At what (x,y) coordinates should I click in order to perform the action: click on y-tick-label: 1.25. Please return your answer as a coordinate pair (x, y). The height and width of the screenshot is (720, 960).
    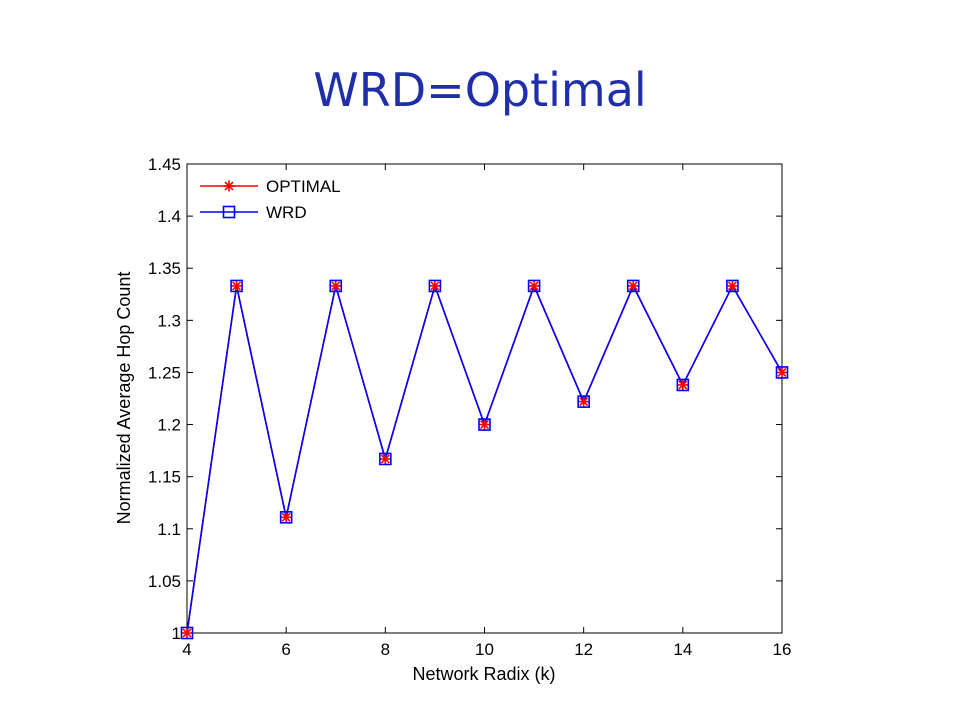
    Looking at the image, I should click on (164, 372).